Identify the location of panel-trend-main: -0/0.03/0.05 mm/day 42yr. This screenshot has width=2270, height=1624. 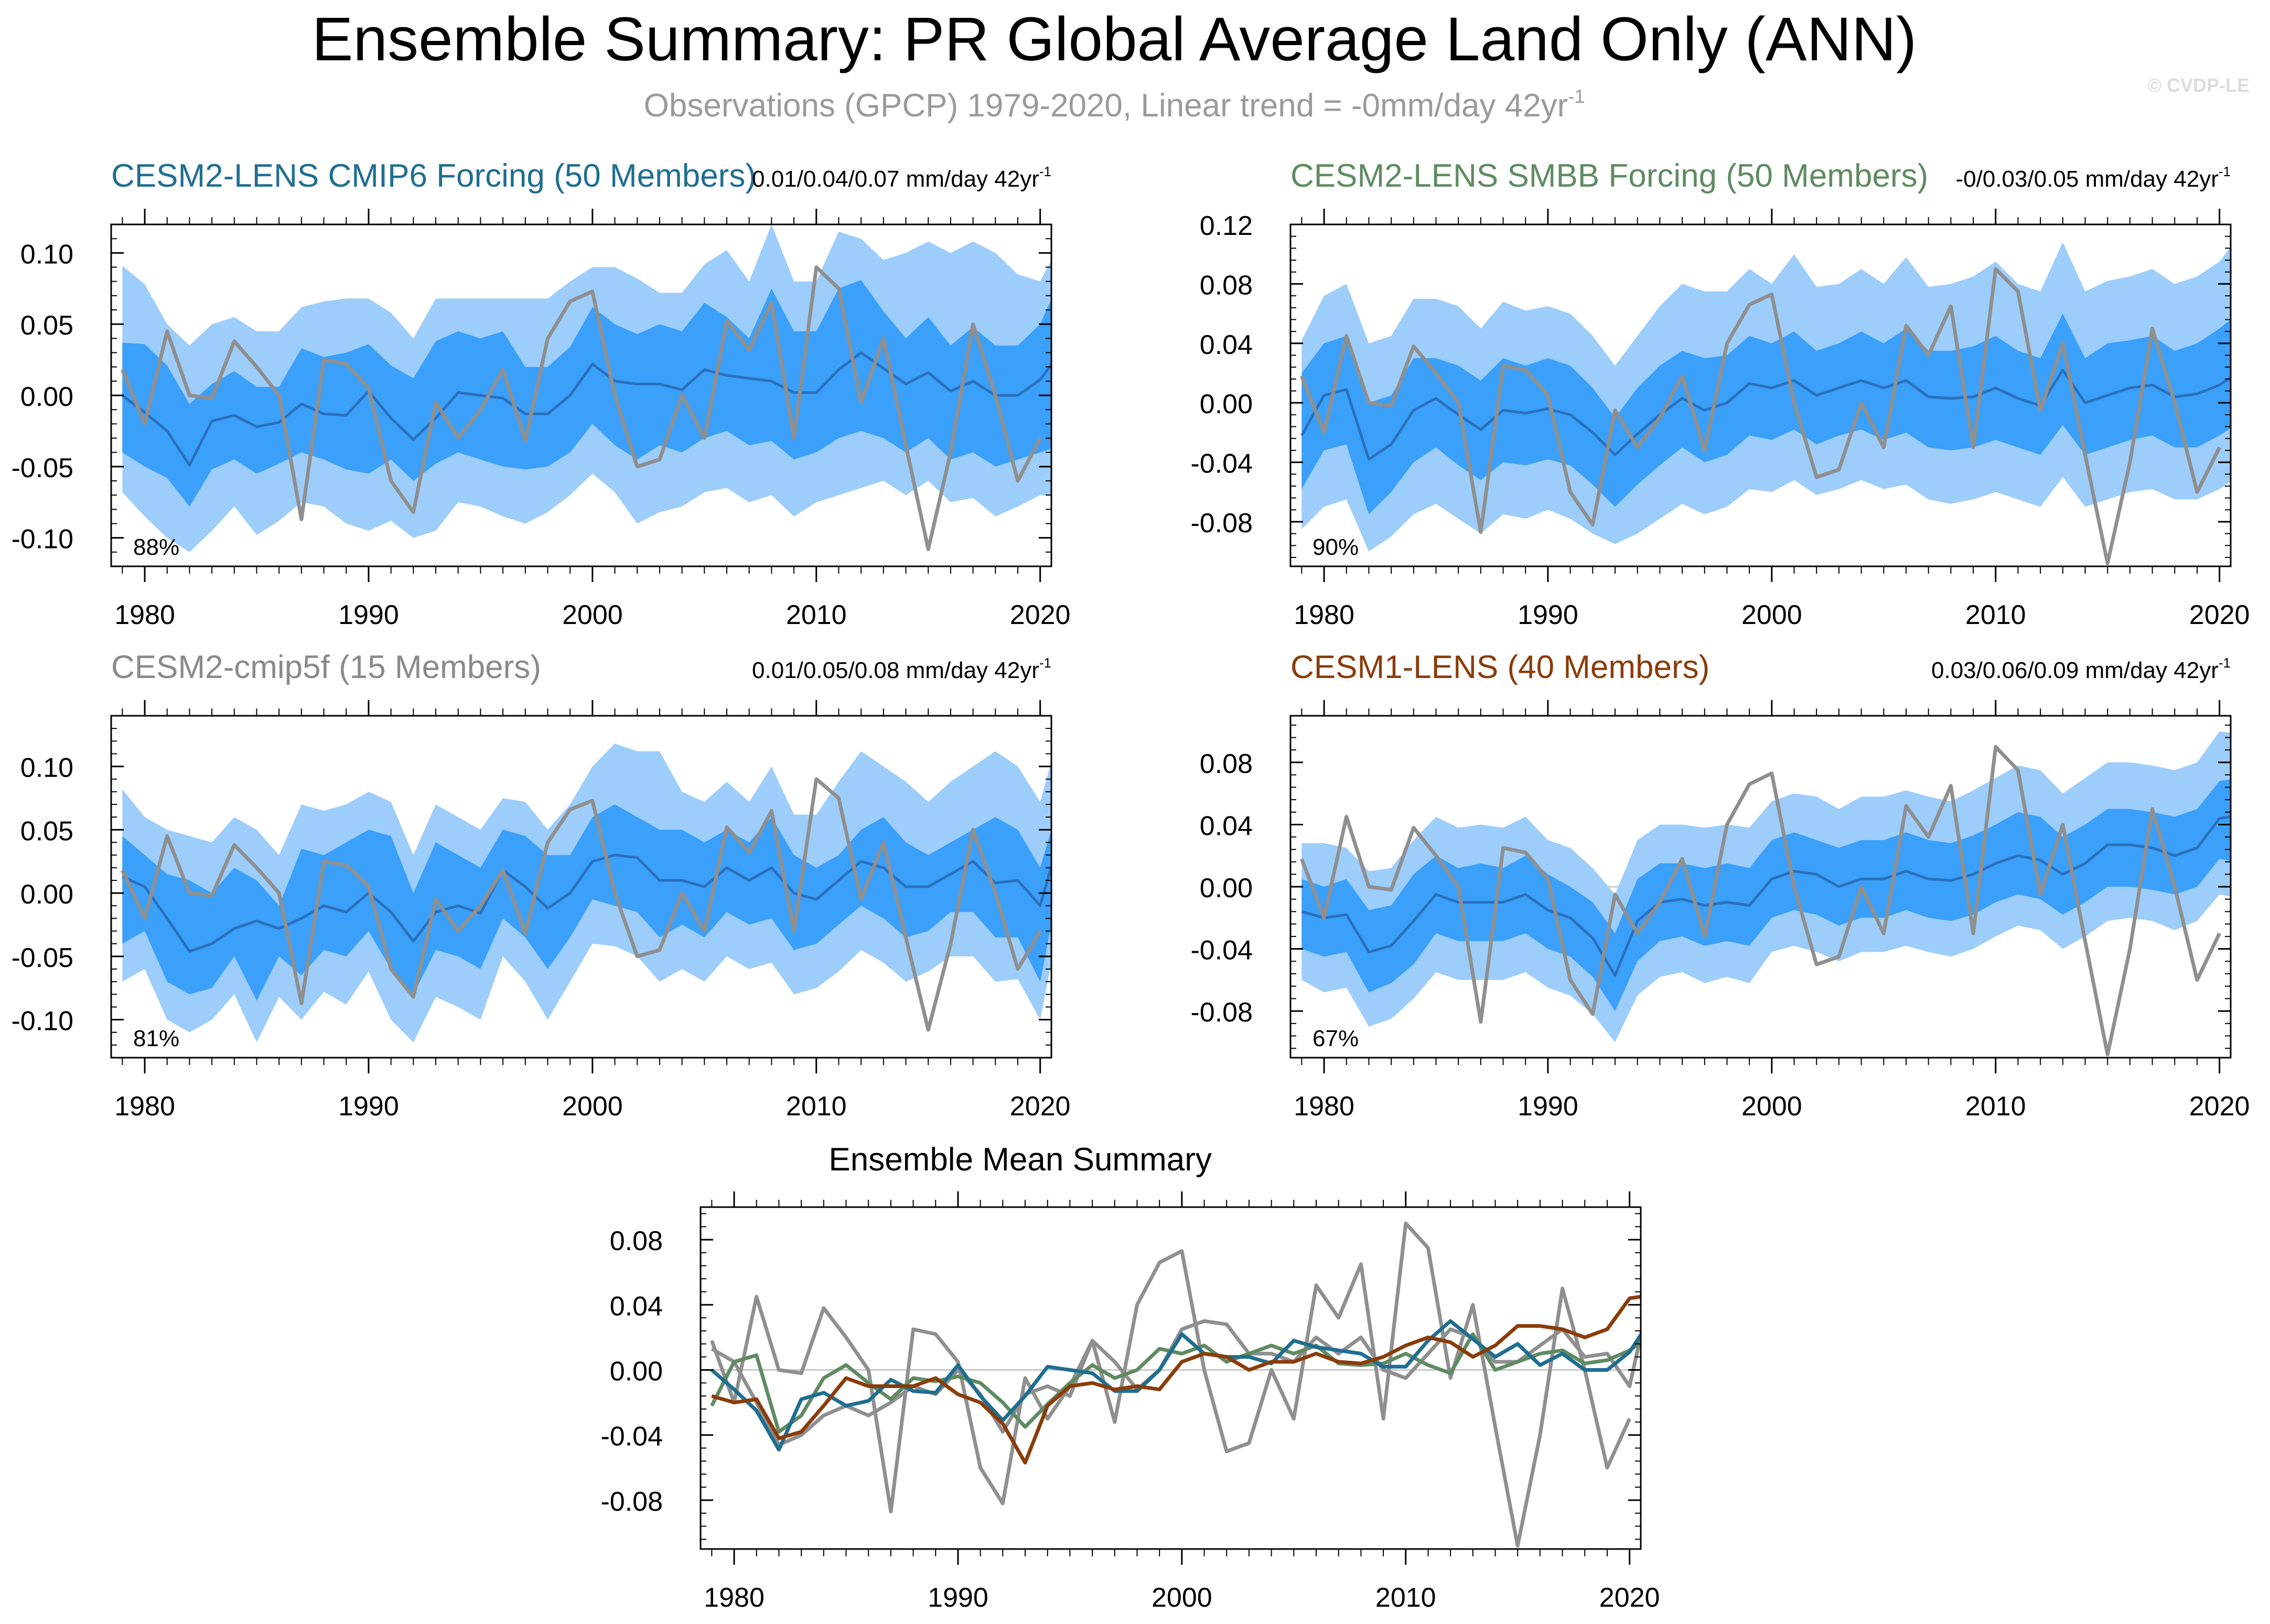
(2087, 179).